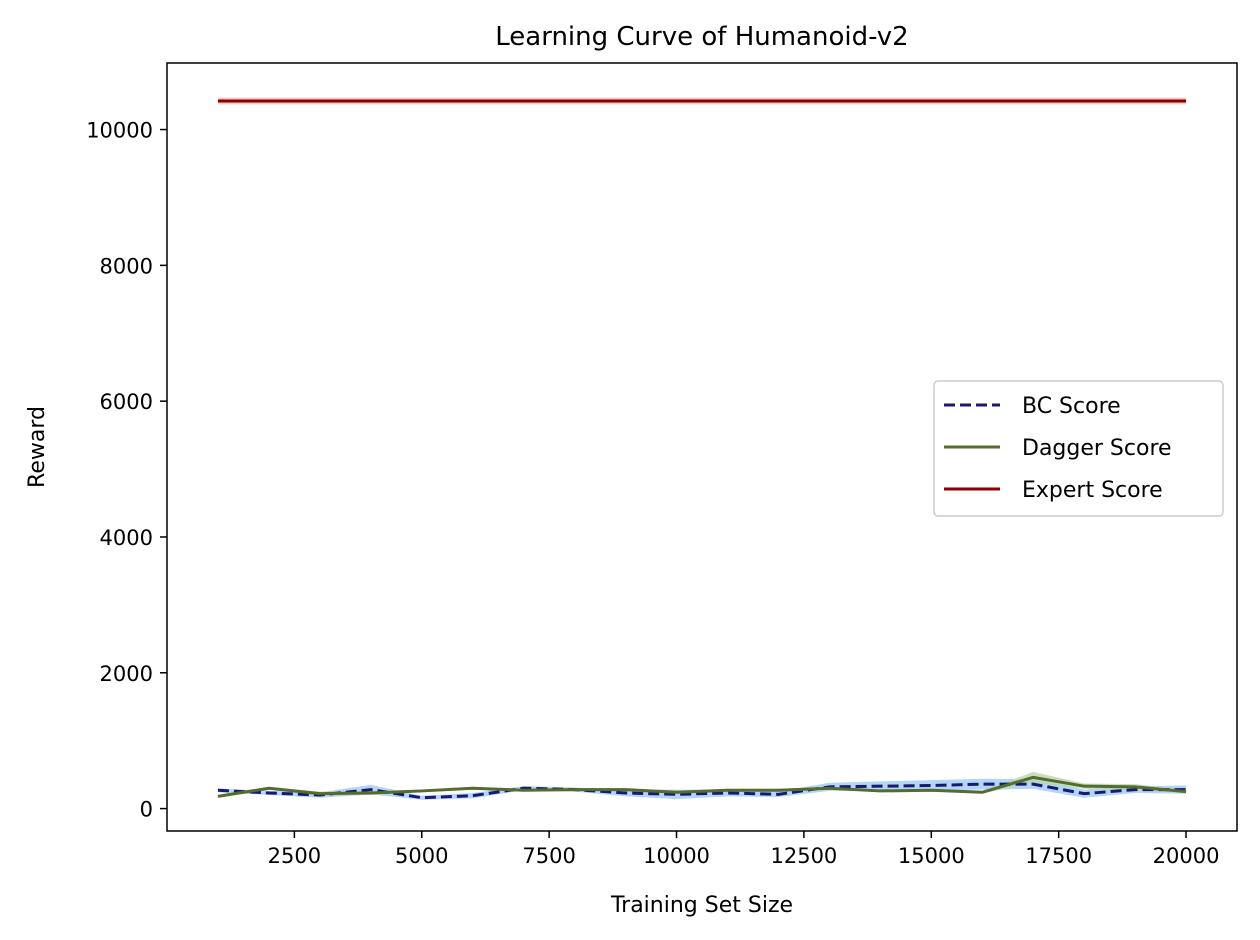 The image size is (1260, 940). I want to click on y-tick-label: 2000, so click(126, 674).